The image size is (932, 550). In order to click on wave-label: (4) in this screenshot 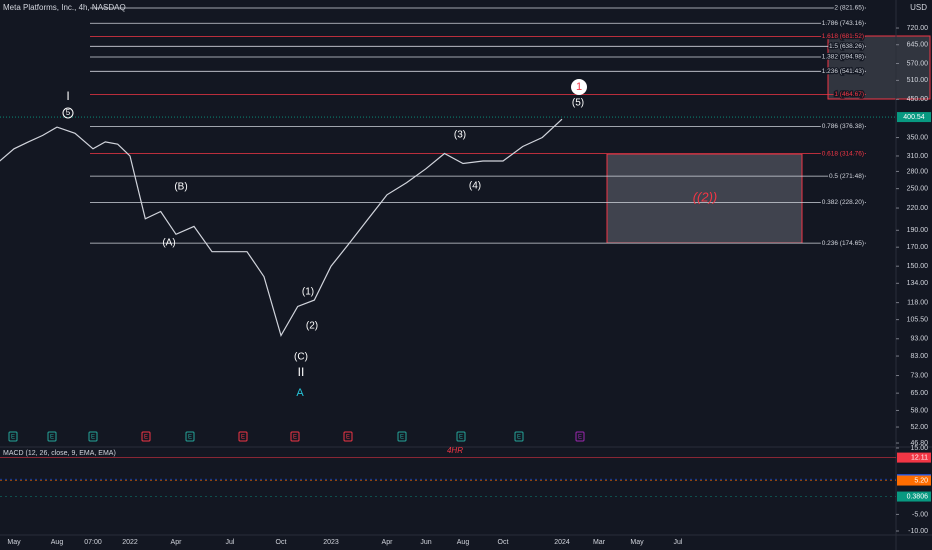, I will do `click(475, 186)`.